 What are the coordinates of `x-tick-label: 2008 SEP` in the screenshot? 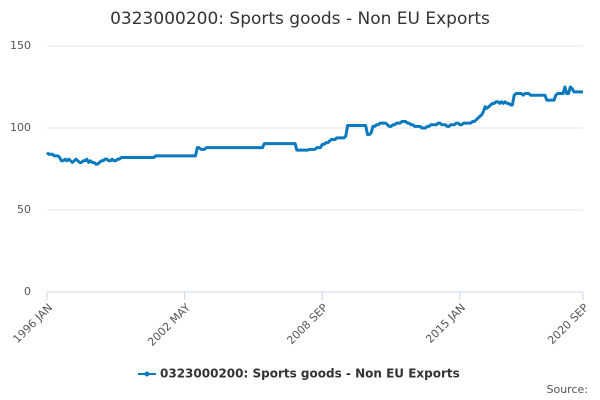 It's located at (307, 324).